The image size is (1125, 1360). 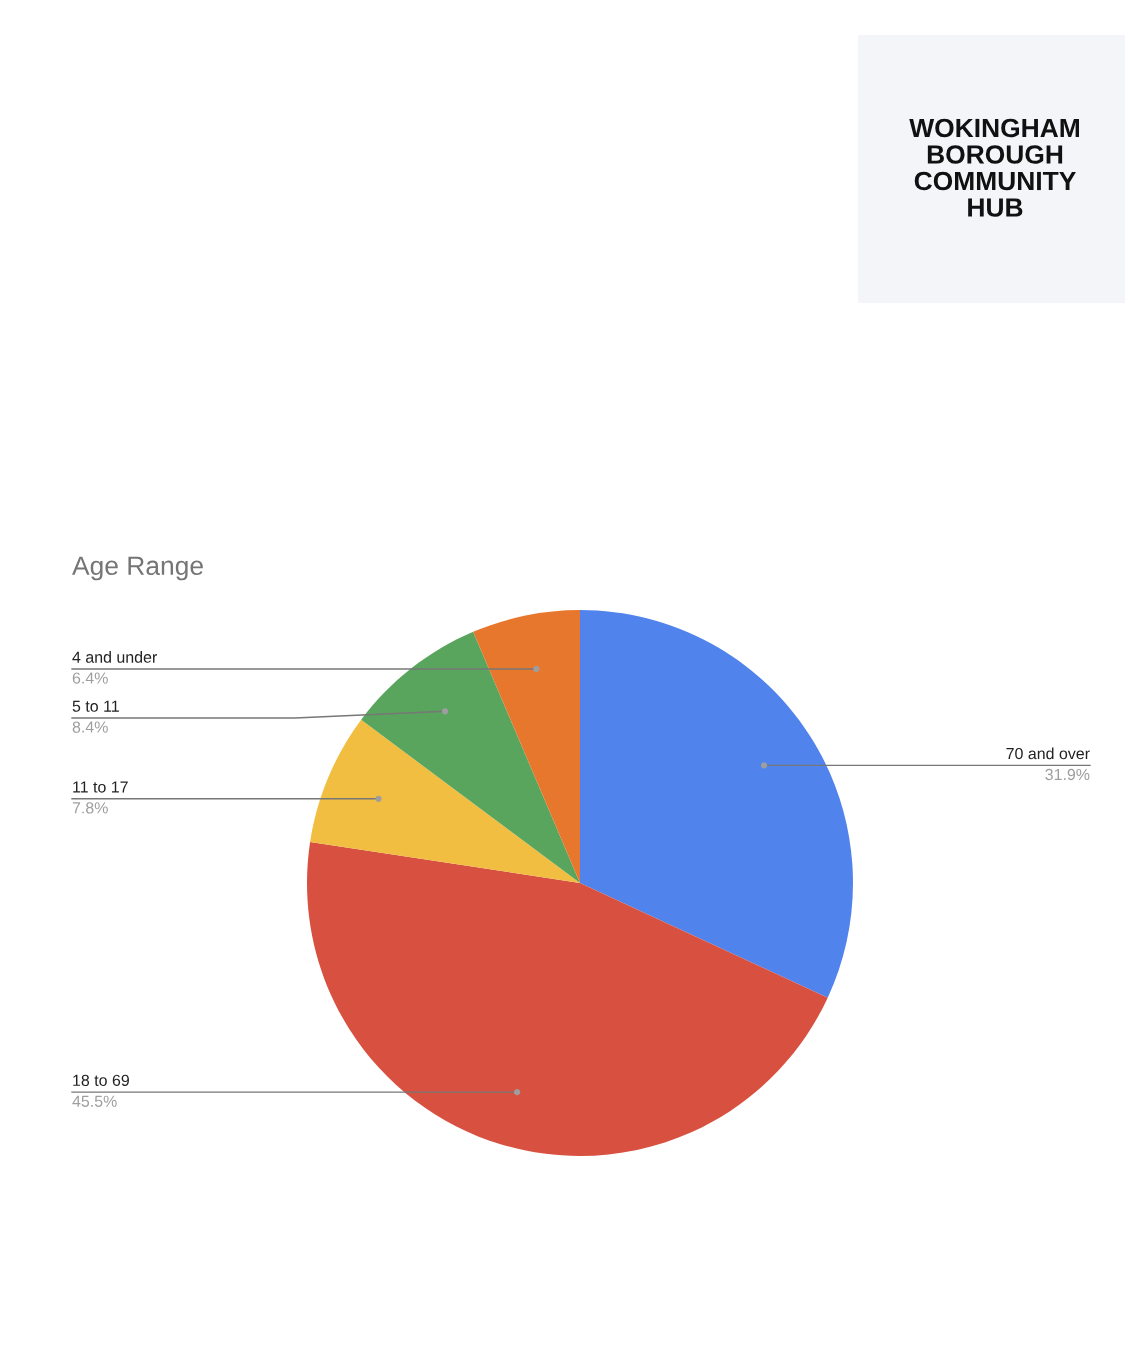 I want to click on slice-label: 4 and under, so click(x=114, y=657).